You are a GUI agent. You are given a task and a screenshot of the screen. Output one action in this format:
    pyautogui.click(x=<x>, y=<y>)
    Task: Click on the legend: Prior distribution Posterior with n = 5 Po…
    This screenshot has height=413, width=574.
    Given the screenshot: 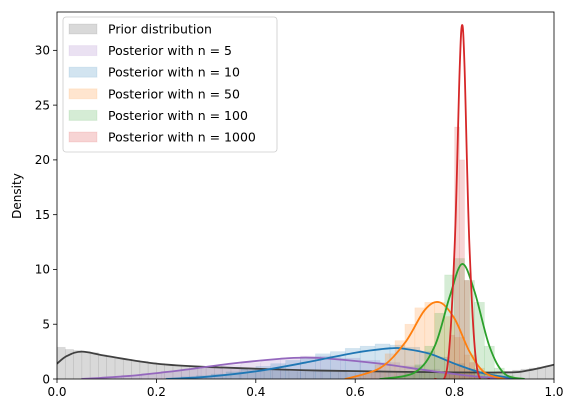 What is the action you would take?
    pyautogui.click(x=170, y=84)
    